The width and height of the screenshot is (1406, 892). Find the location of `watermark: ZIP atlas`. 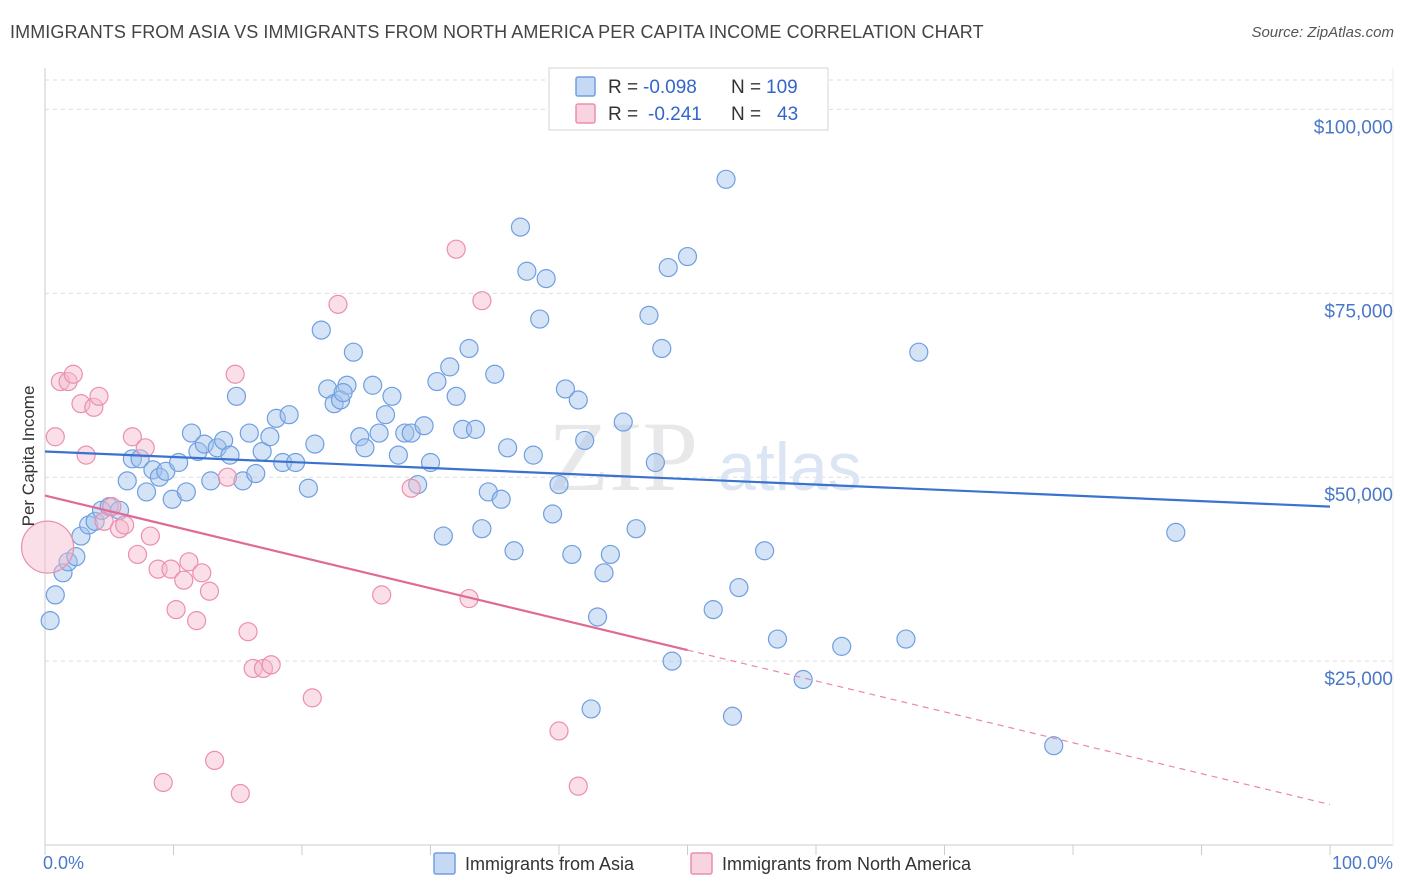

watermark: ZIP atlas is located at coordinates (705, 456).